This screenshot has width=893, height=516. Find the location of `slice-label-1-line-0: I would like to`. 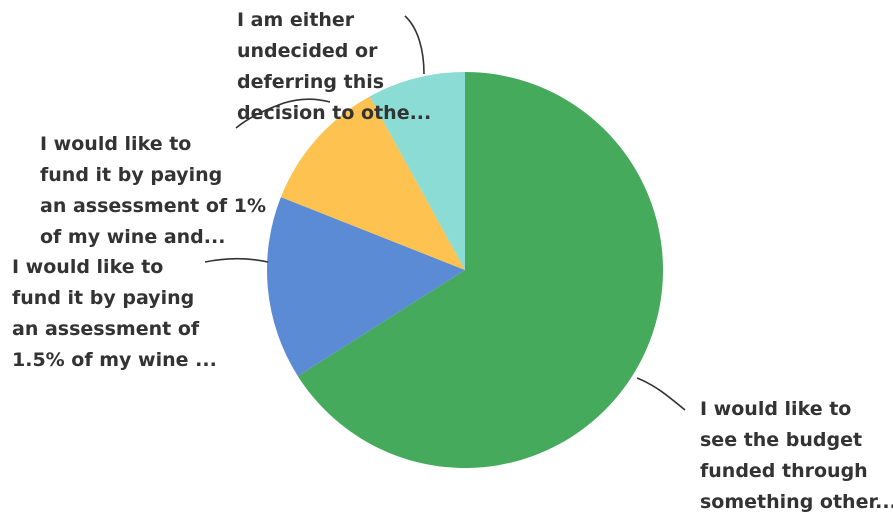

slice-label-1-line-0: I would like to is located at coordinates (87, 267).